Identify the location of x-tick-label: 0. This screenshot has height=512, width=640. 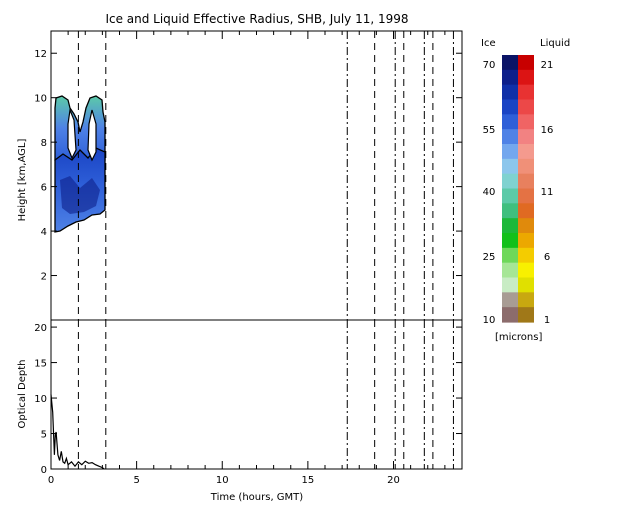
(51, 480).